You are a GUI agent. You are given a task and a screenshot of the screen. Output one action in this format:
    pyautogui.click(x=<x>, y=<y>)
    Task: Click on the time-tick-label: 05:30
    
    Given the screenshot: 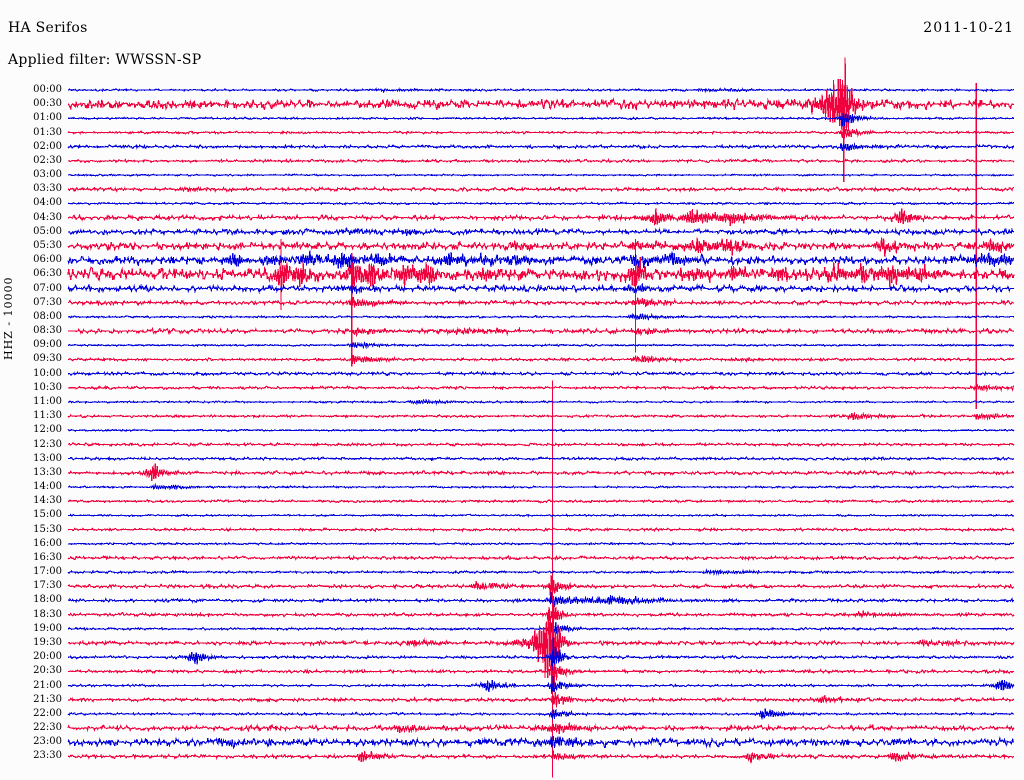 What is the action you would take?
    pyautogui.click(x=47, y=245)
    